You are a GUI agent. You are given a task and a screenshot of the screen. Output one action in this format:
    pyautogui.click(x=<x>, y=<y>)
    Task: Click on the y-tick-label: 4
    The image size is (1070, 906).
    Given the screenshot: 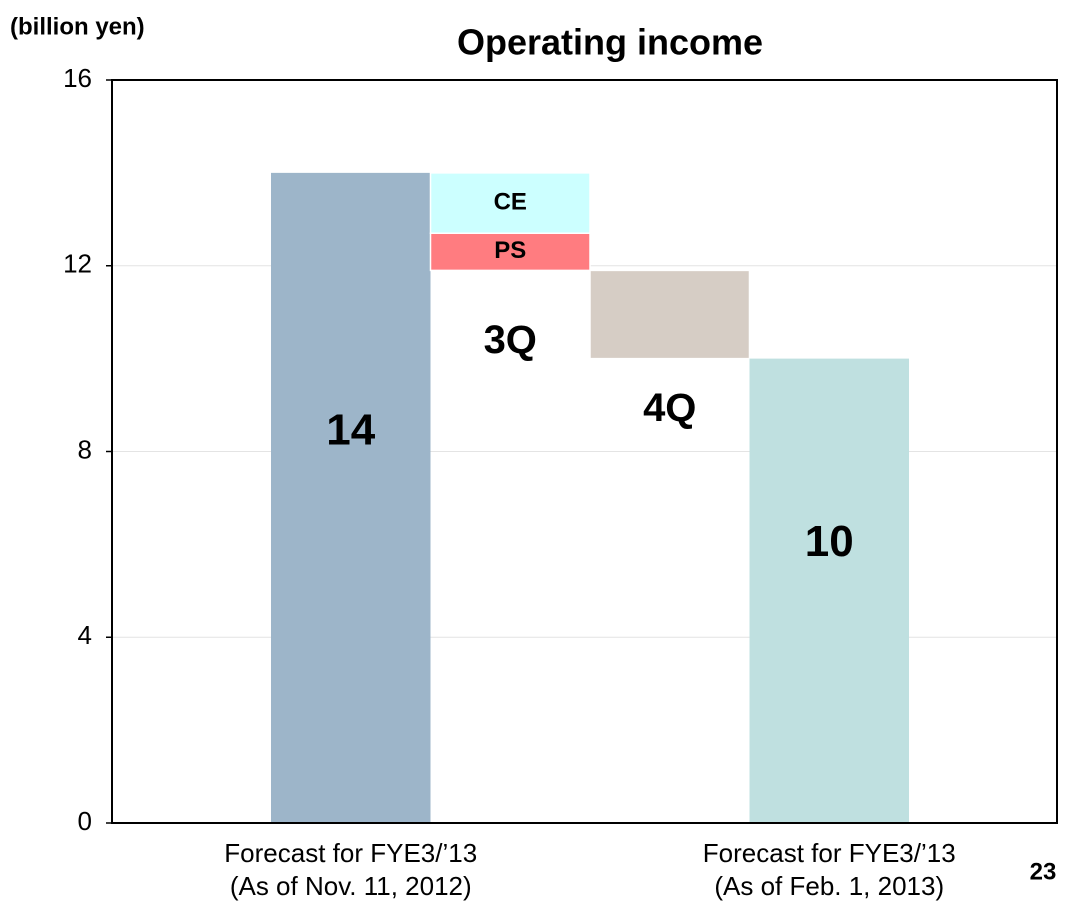 What is the action you would take?
    pyautogui.click(x=85, y=635)
    